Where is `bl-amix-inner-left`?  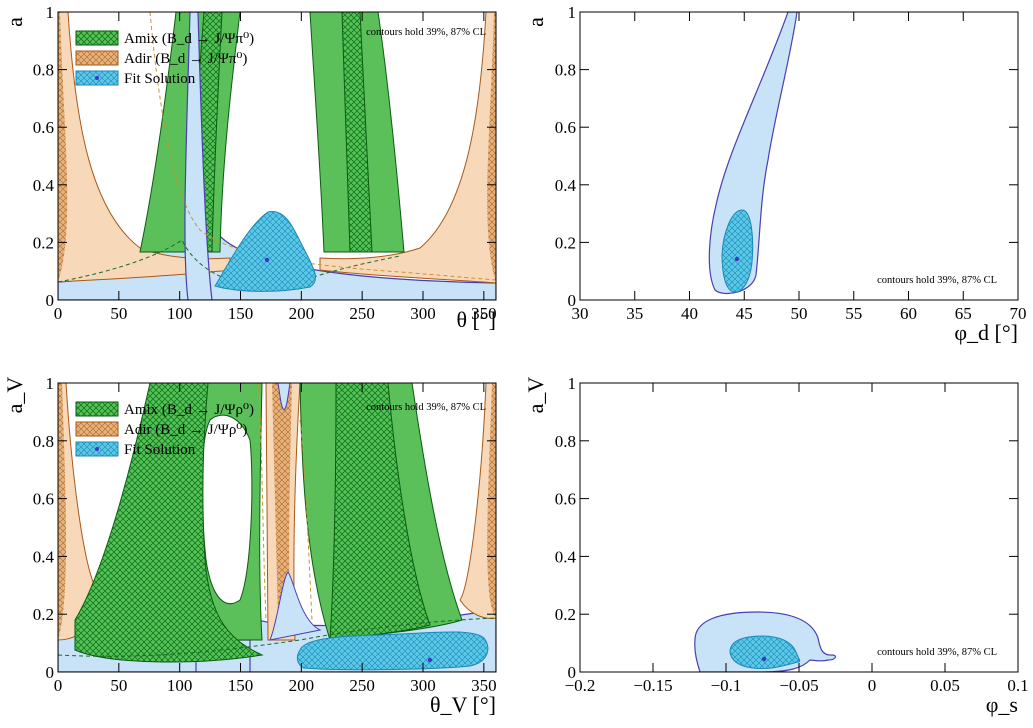
bl-amix-inner-left is located at coordinates (169, 523).